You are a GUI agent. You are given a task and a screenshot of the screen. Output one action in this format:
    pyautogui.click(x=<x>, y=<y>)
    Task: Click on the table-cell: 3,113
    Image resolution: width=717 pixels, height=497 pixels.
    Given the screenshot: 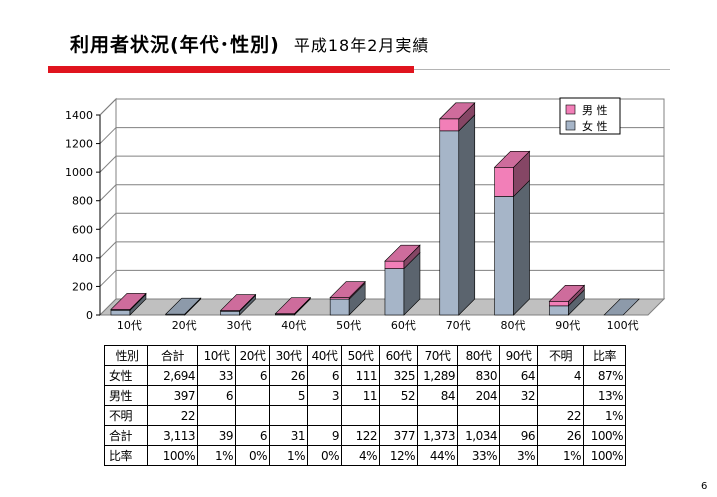 What is the action you would take?
    pyautogui.click(x=172, y=435)
    